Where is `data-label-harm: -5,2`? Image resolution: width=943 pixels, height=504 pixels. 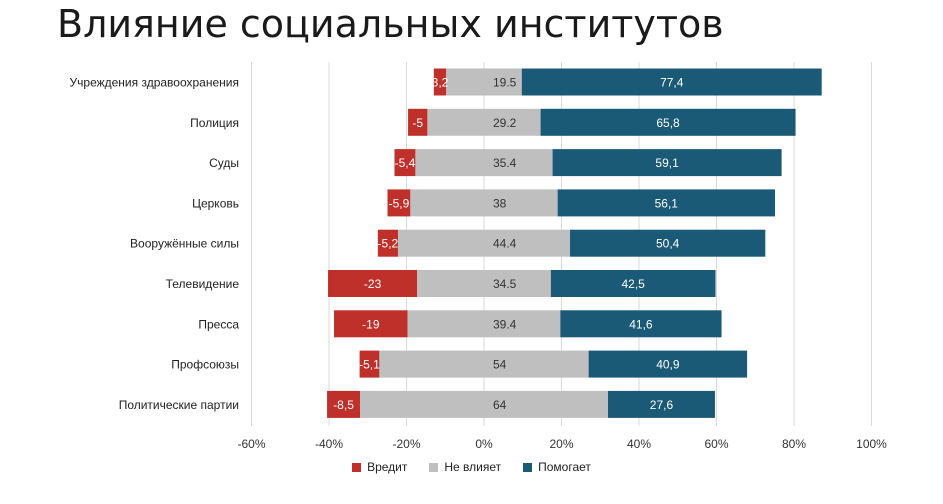
data-label-harm: -5,2 is located at coordinates (388, 244).